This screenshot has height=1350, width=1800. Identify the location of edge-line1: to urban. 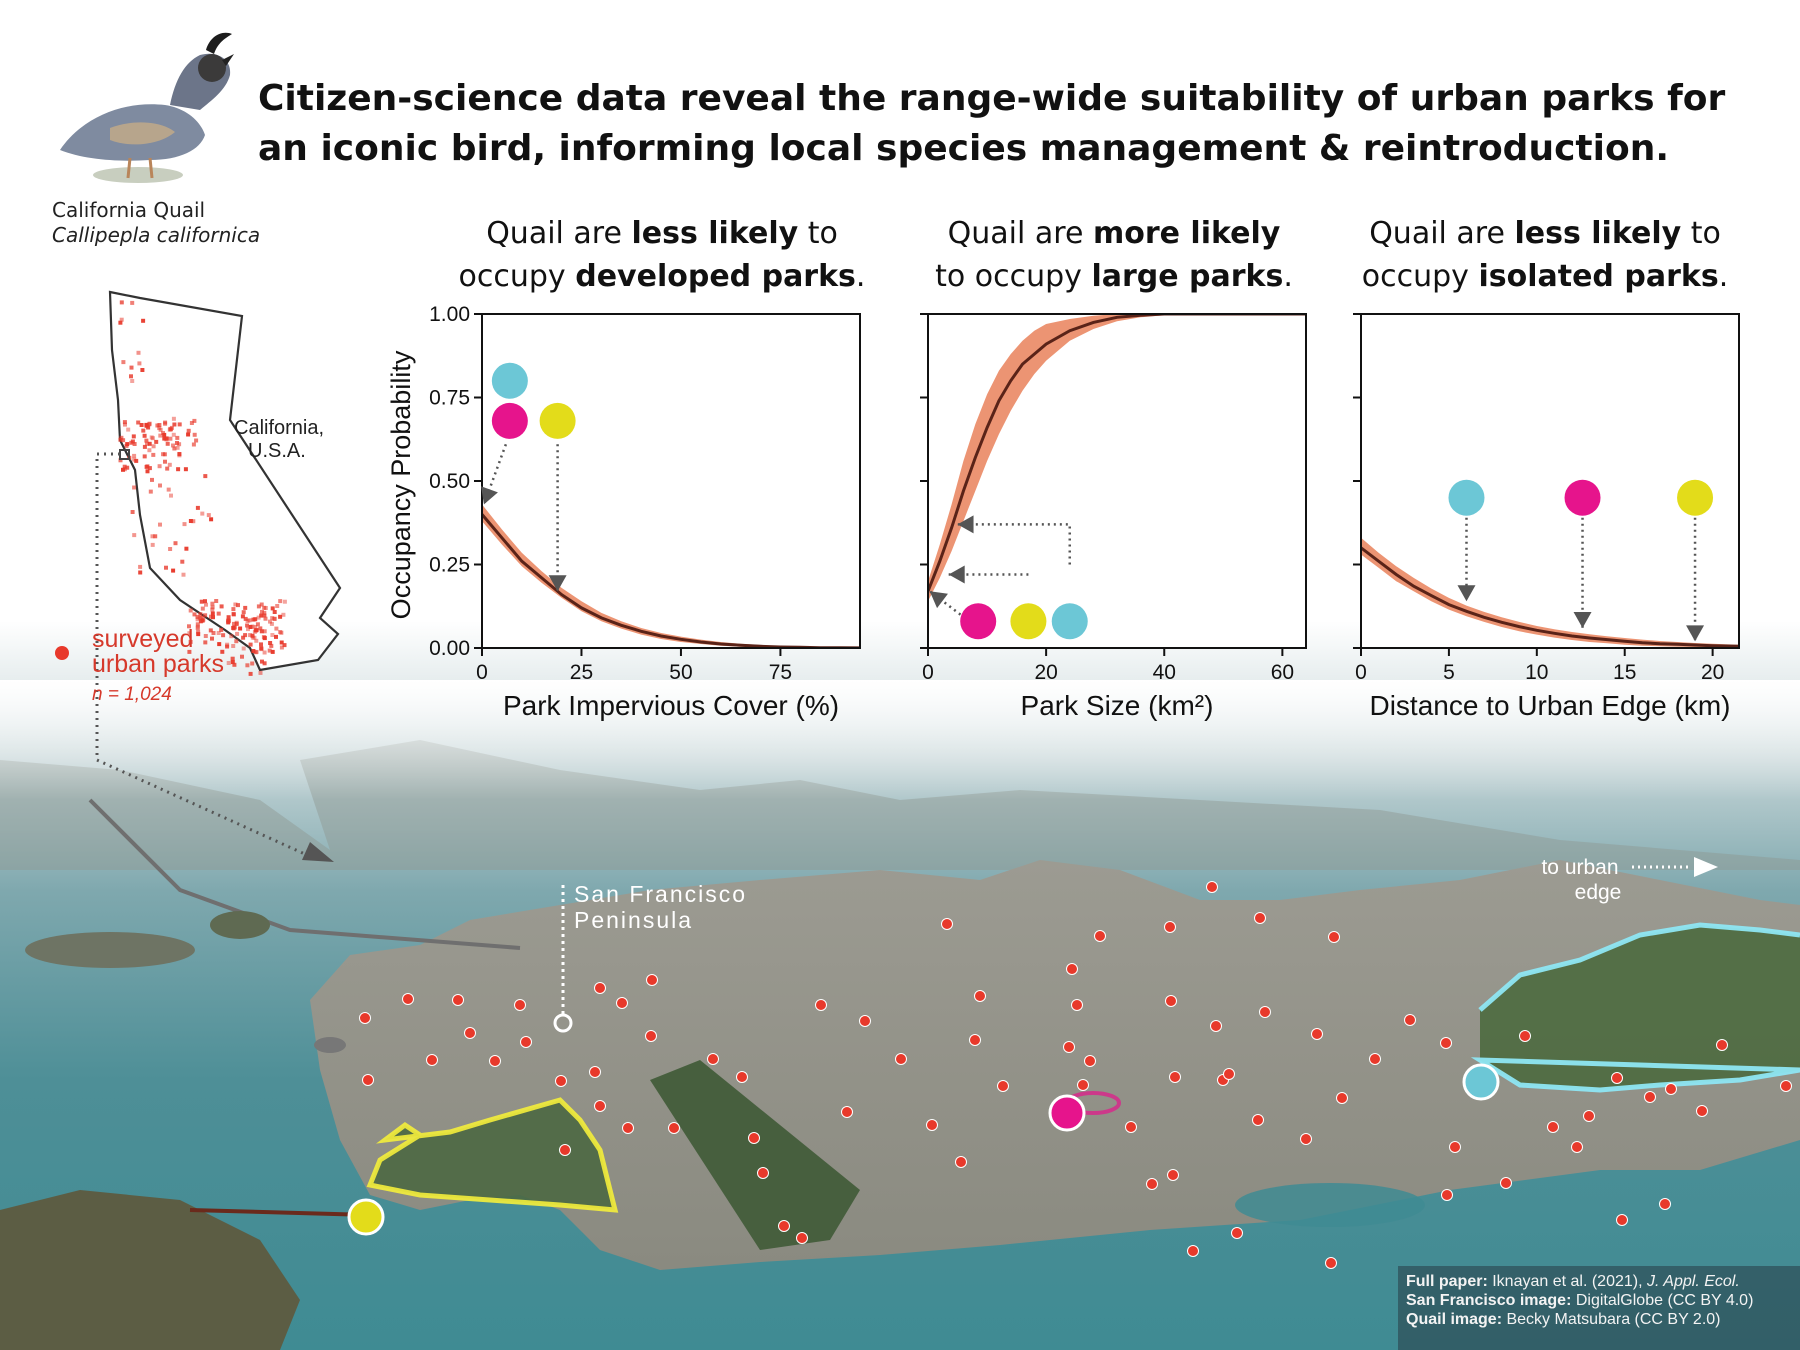
(1579, 867).